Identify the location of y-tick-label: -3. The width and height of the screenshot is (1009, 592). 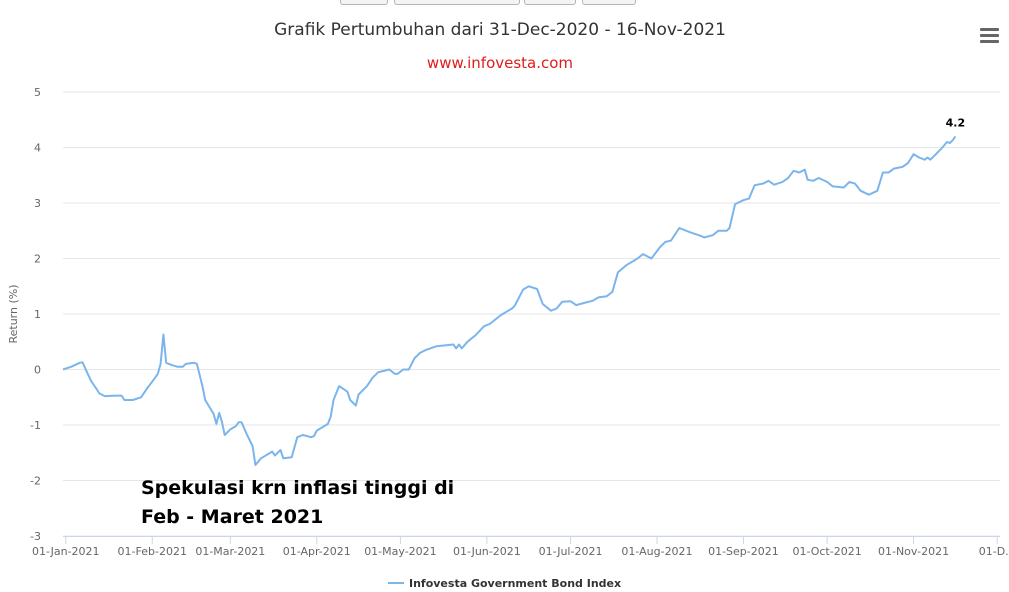
(35, 536).